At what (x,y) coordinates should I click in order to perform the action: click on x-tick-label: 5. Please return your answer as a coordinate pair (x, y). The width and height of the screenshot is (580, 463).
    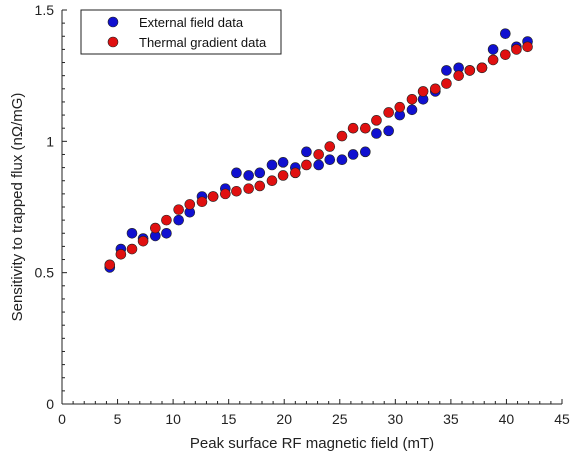
    Looking at the image, I should click on (118, 419).